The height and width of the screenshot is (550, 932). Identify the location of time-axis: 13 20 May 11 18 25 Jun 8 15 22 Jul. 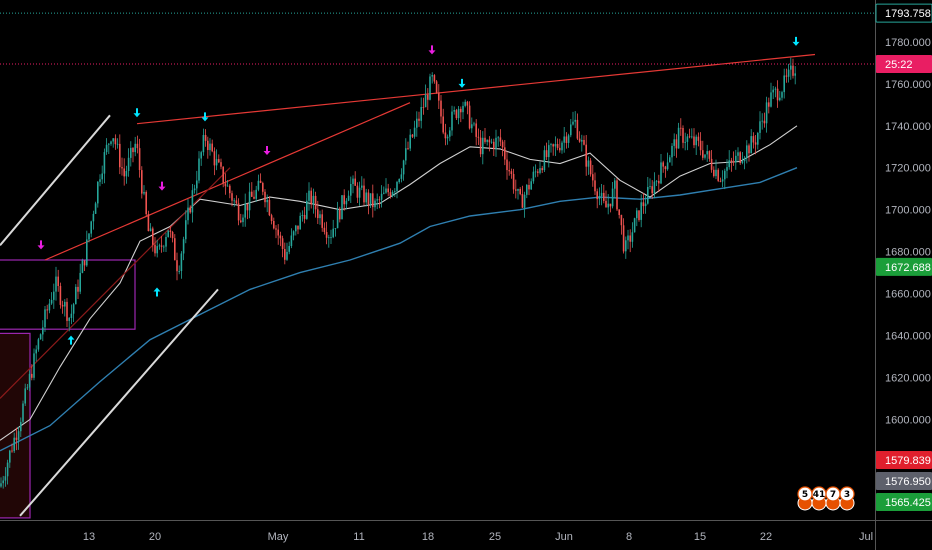
(478, 537).